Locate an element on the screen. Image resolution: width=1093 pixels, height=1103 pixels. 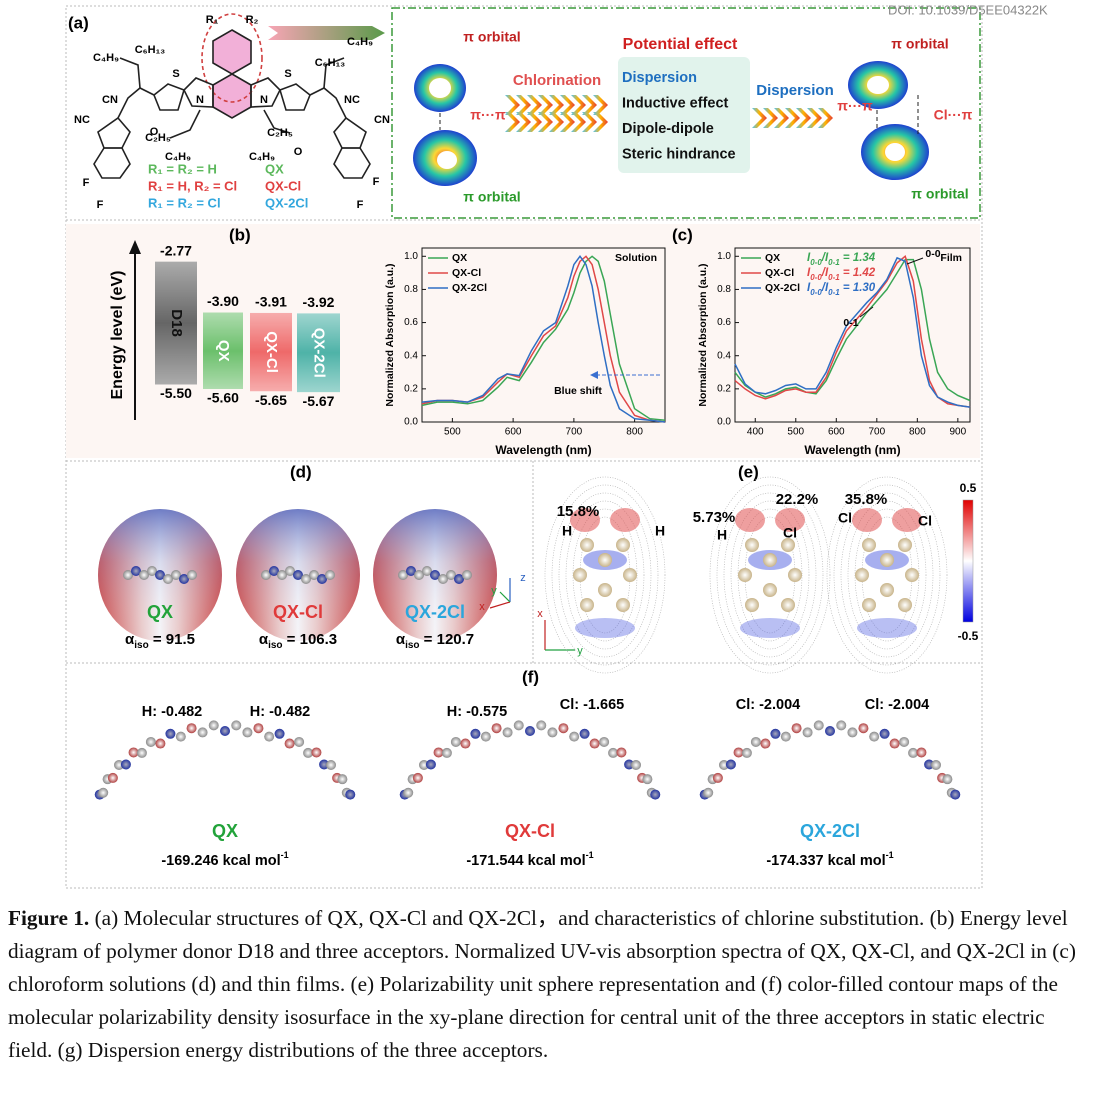
panel-label: (b) is located at coordinates (240, 234).